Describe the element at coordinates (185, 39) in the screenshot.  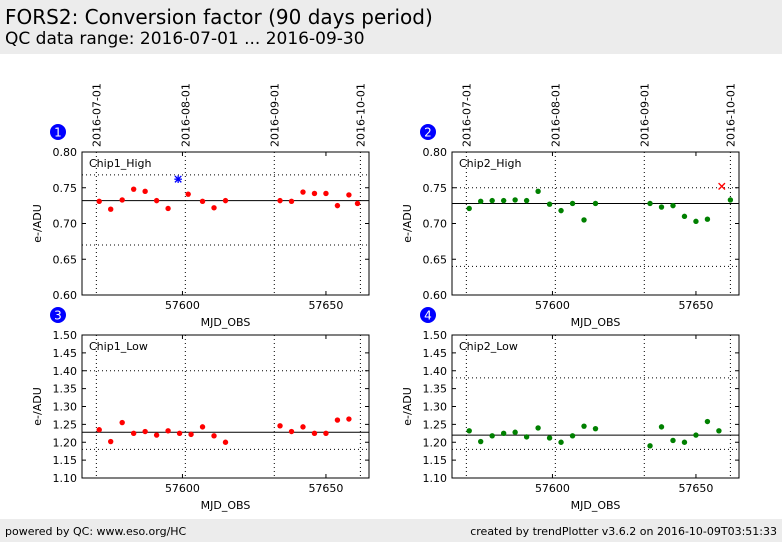
I see `page-subtitle: QC data range: 2016-07-01 ... 2016-09-30` at that location.